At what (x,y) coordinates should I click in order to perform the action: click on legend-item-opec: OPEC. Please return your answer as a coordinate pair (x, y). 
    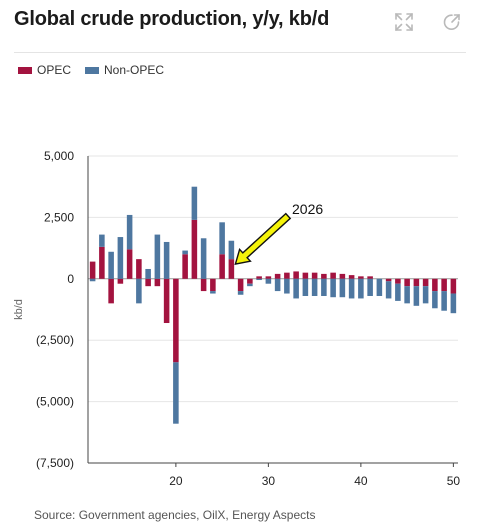
    Looking at the image, I should click on (44, 70).